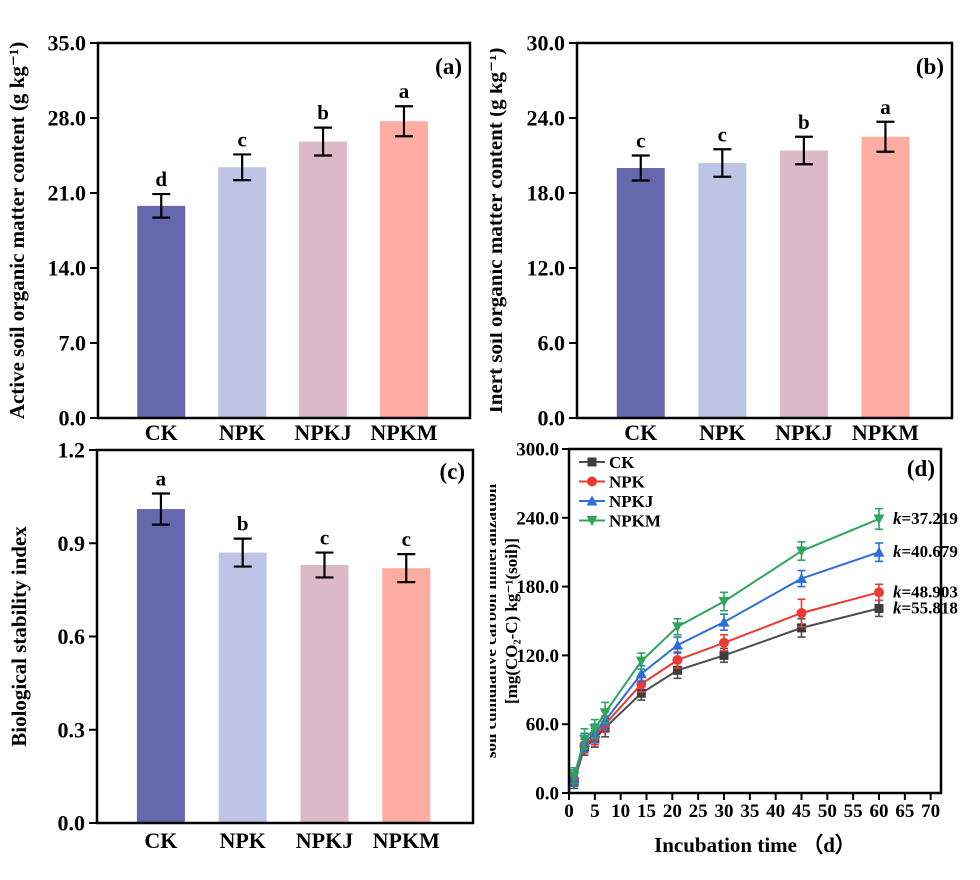  I want to click on x-tick-label: 10, so click(620, 811).